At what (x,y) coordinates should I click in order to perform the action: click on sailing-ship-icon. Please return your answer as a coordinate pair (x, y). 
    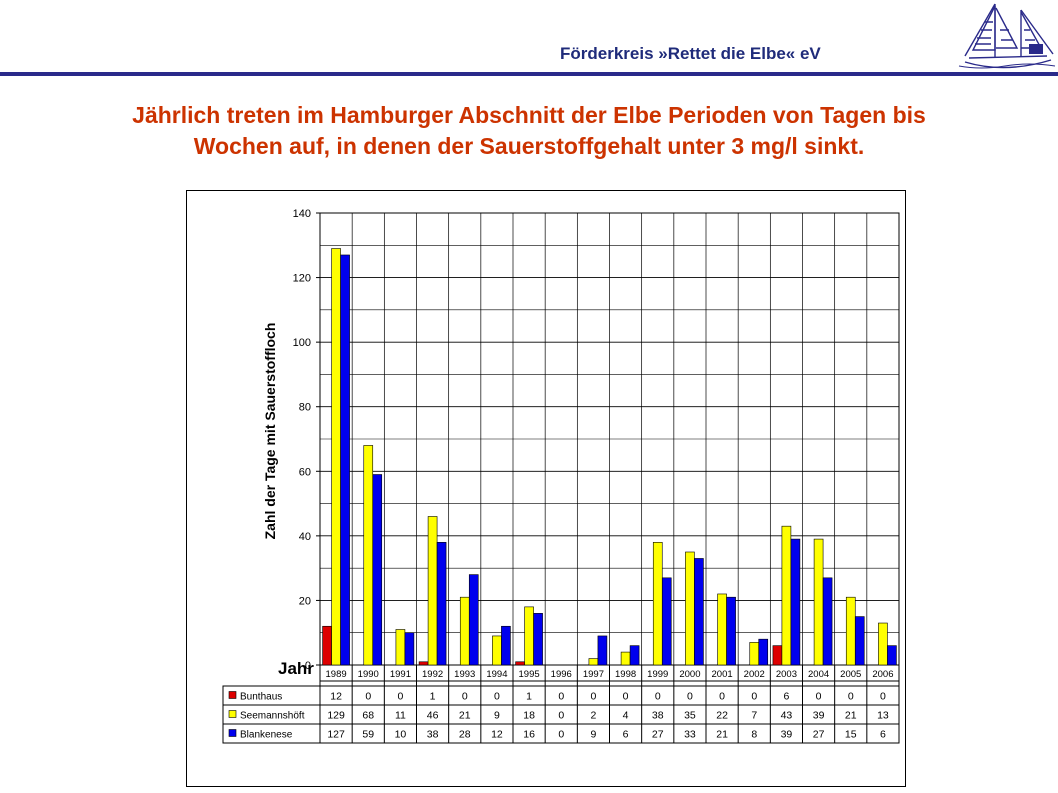
    Looking at the image, I should click on (1007, 36).